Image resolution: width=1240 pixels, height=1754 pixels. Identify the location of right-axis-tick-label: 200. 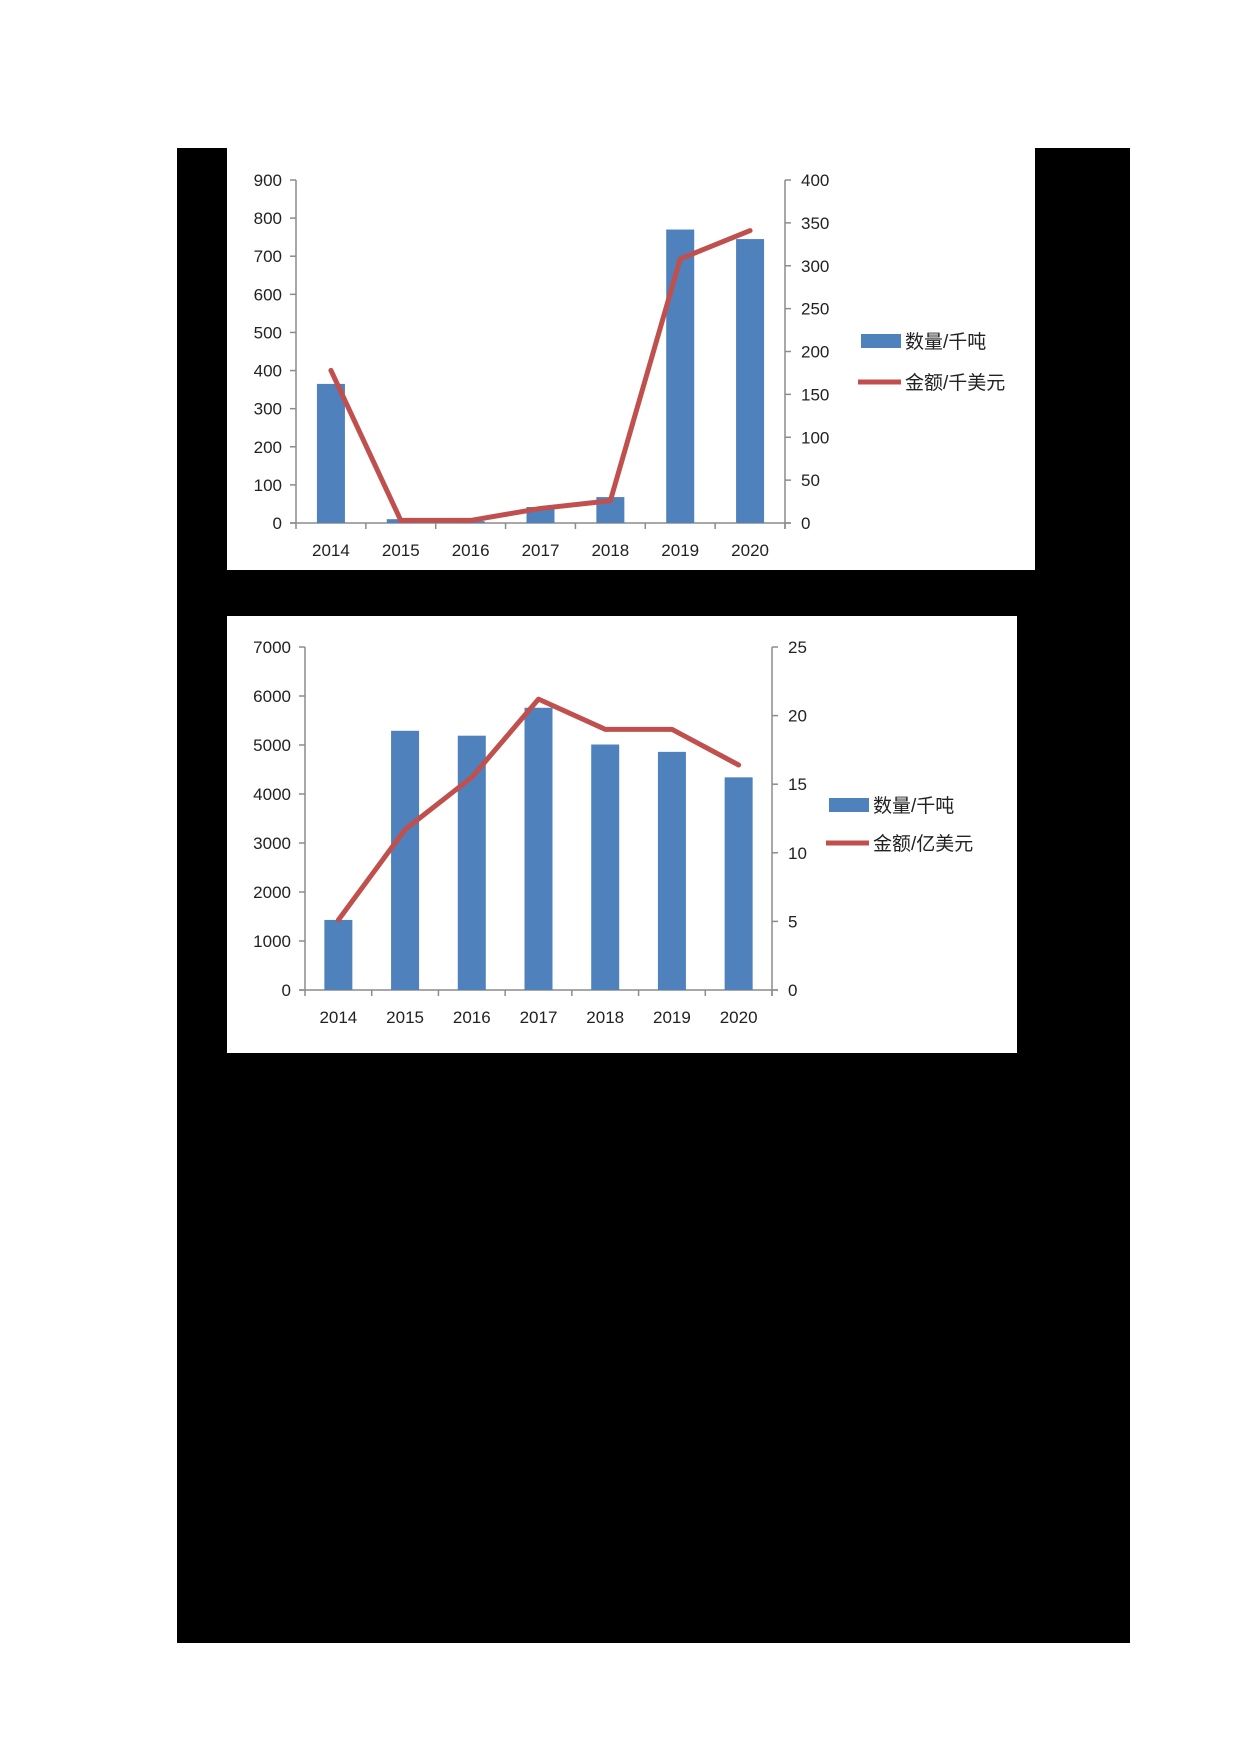
(815, 352).